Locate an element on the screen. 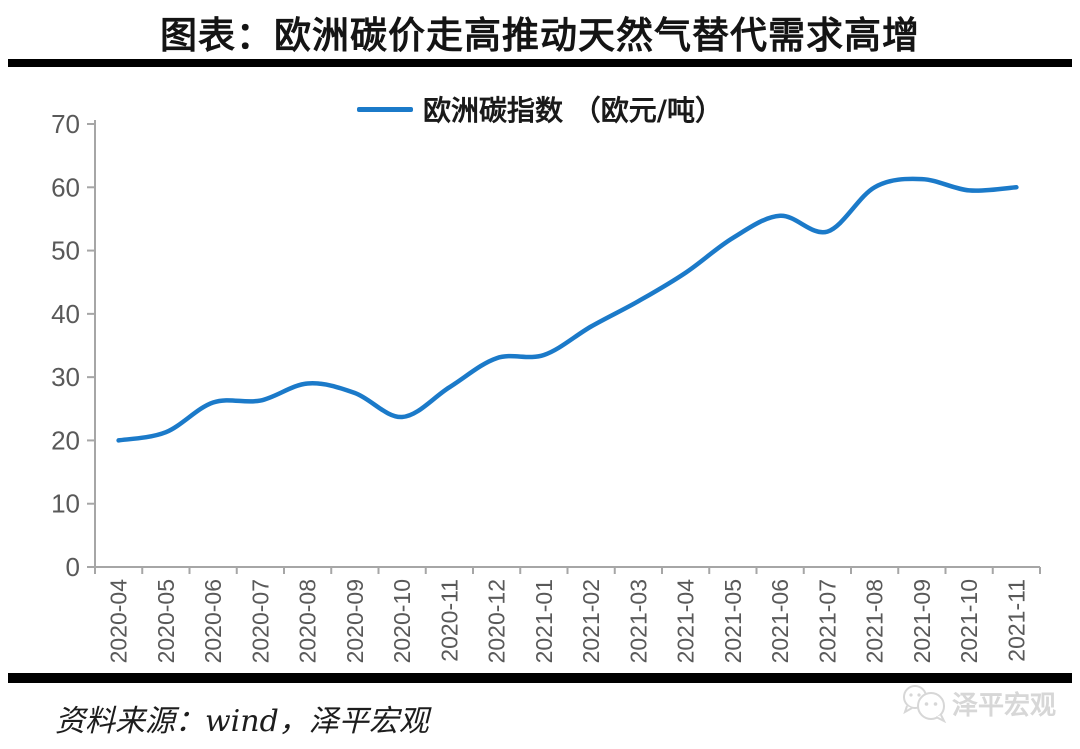  x-axis-label: 2021-07 is located at coordinates (827, 621).